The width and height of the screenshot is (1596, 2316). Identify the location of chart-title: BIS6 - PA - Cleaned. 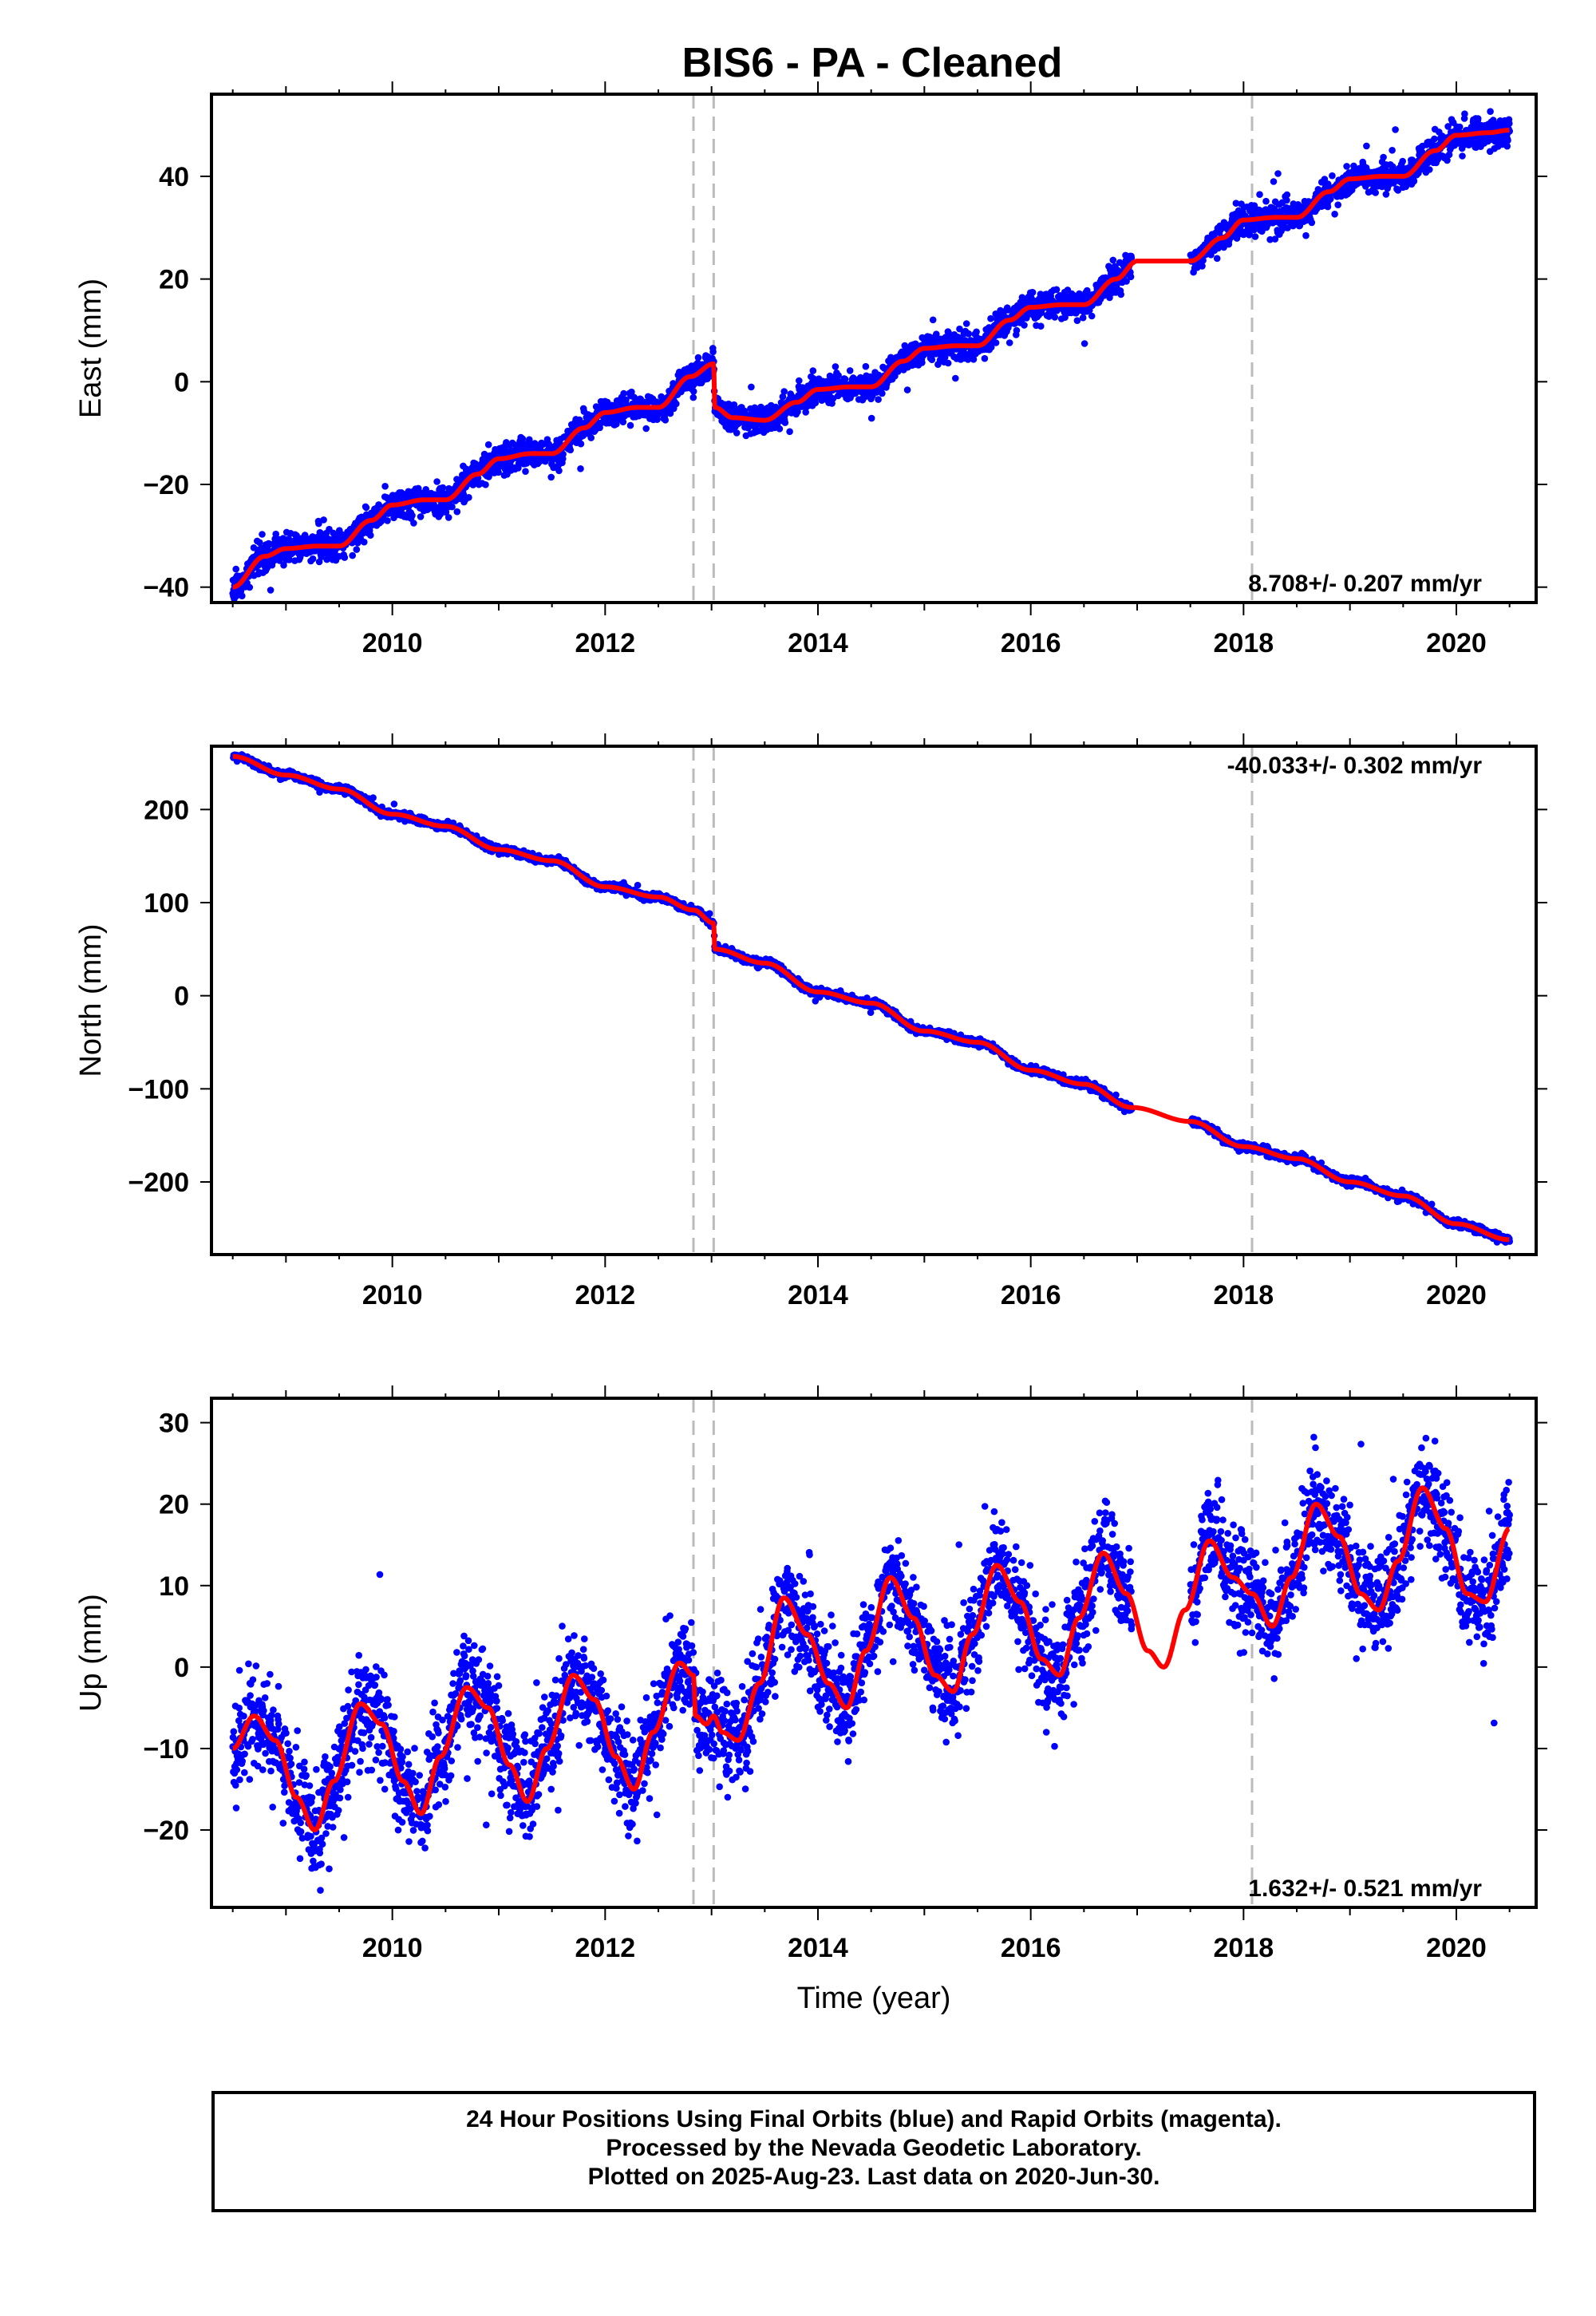
(873, 63).